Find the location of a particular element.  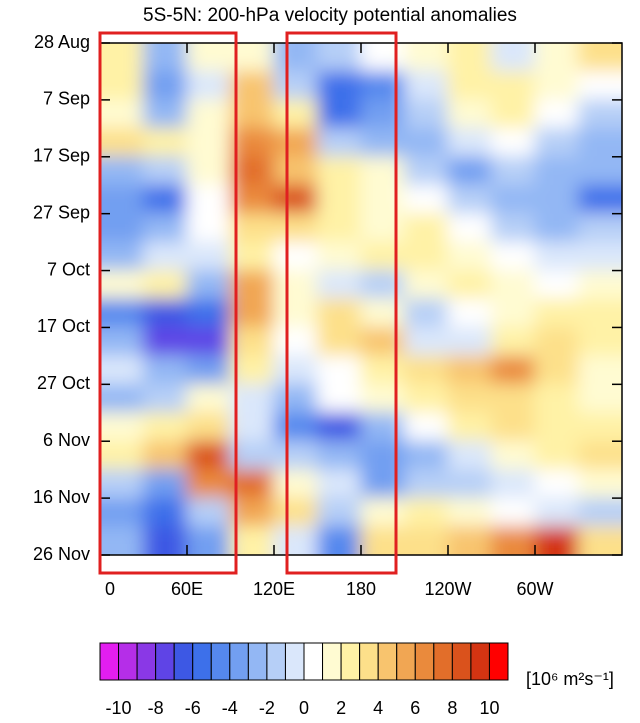

colorbar-label: [10⁶ m²s⁻¹] is located at coordinates (570, 679).